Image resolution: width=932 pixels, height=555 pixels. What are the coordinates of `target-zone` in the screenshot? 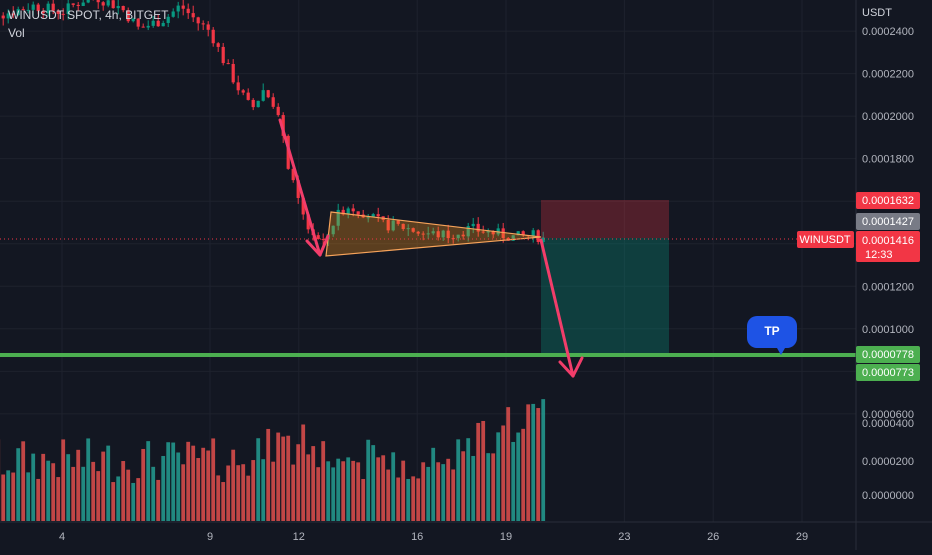 It's located at (605, 297).